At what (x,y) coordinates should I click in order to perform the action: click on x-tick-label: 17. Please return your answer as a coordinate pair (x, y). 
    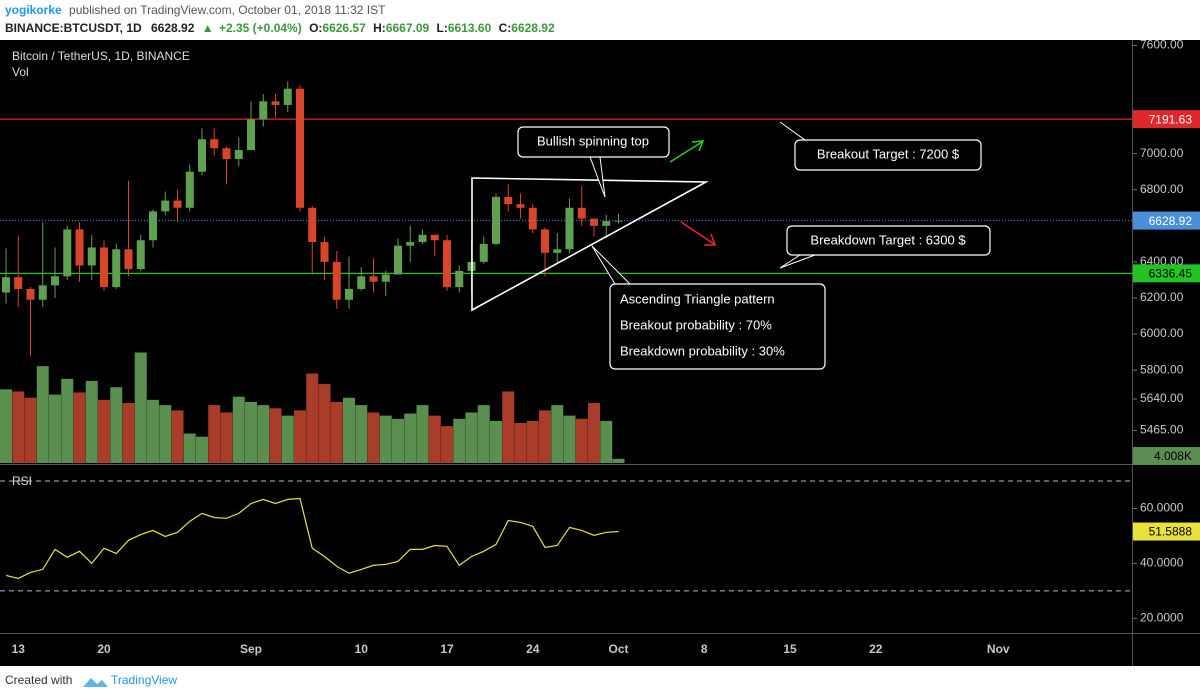
    Looking at the image, I should click on (447, 649).